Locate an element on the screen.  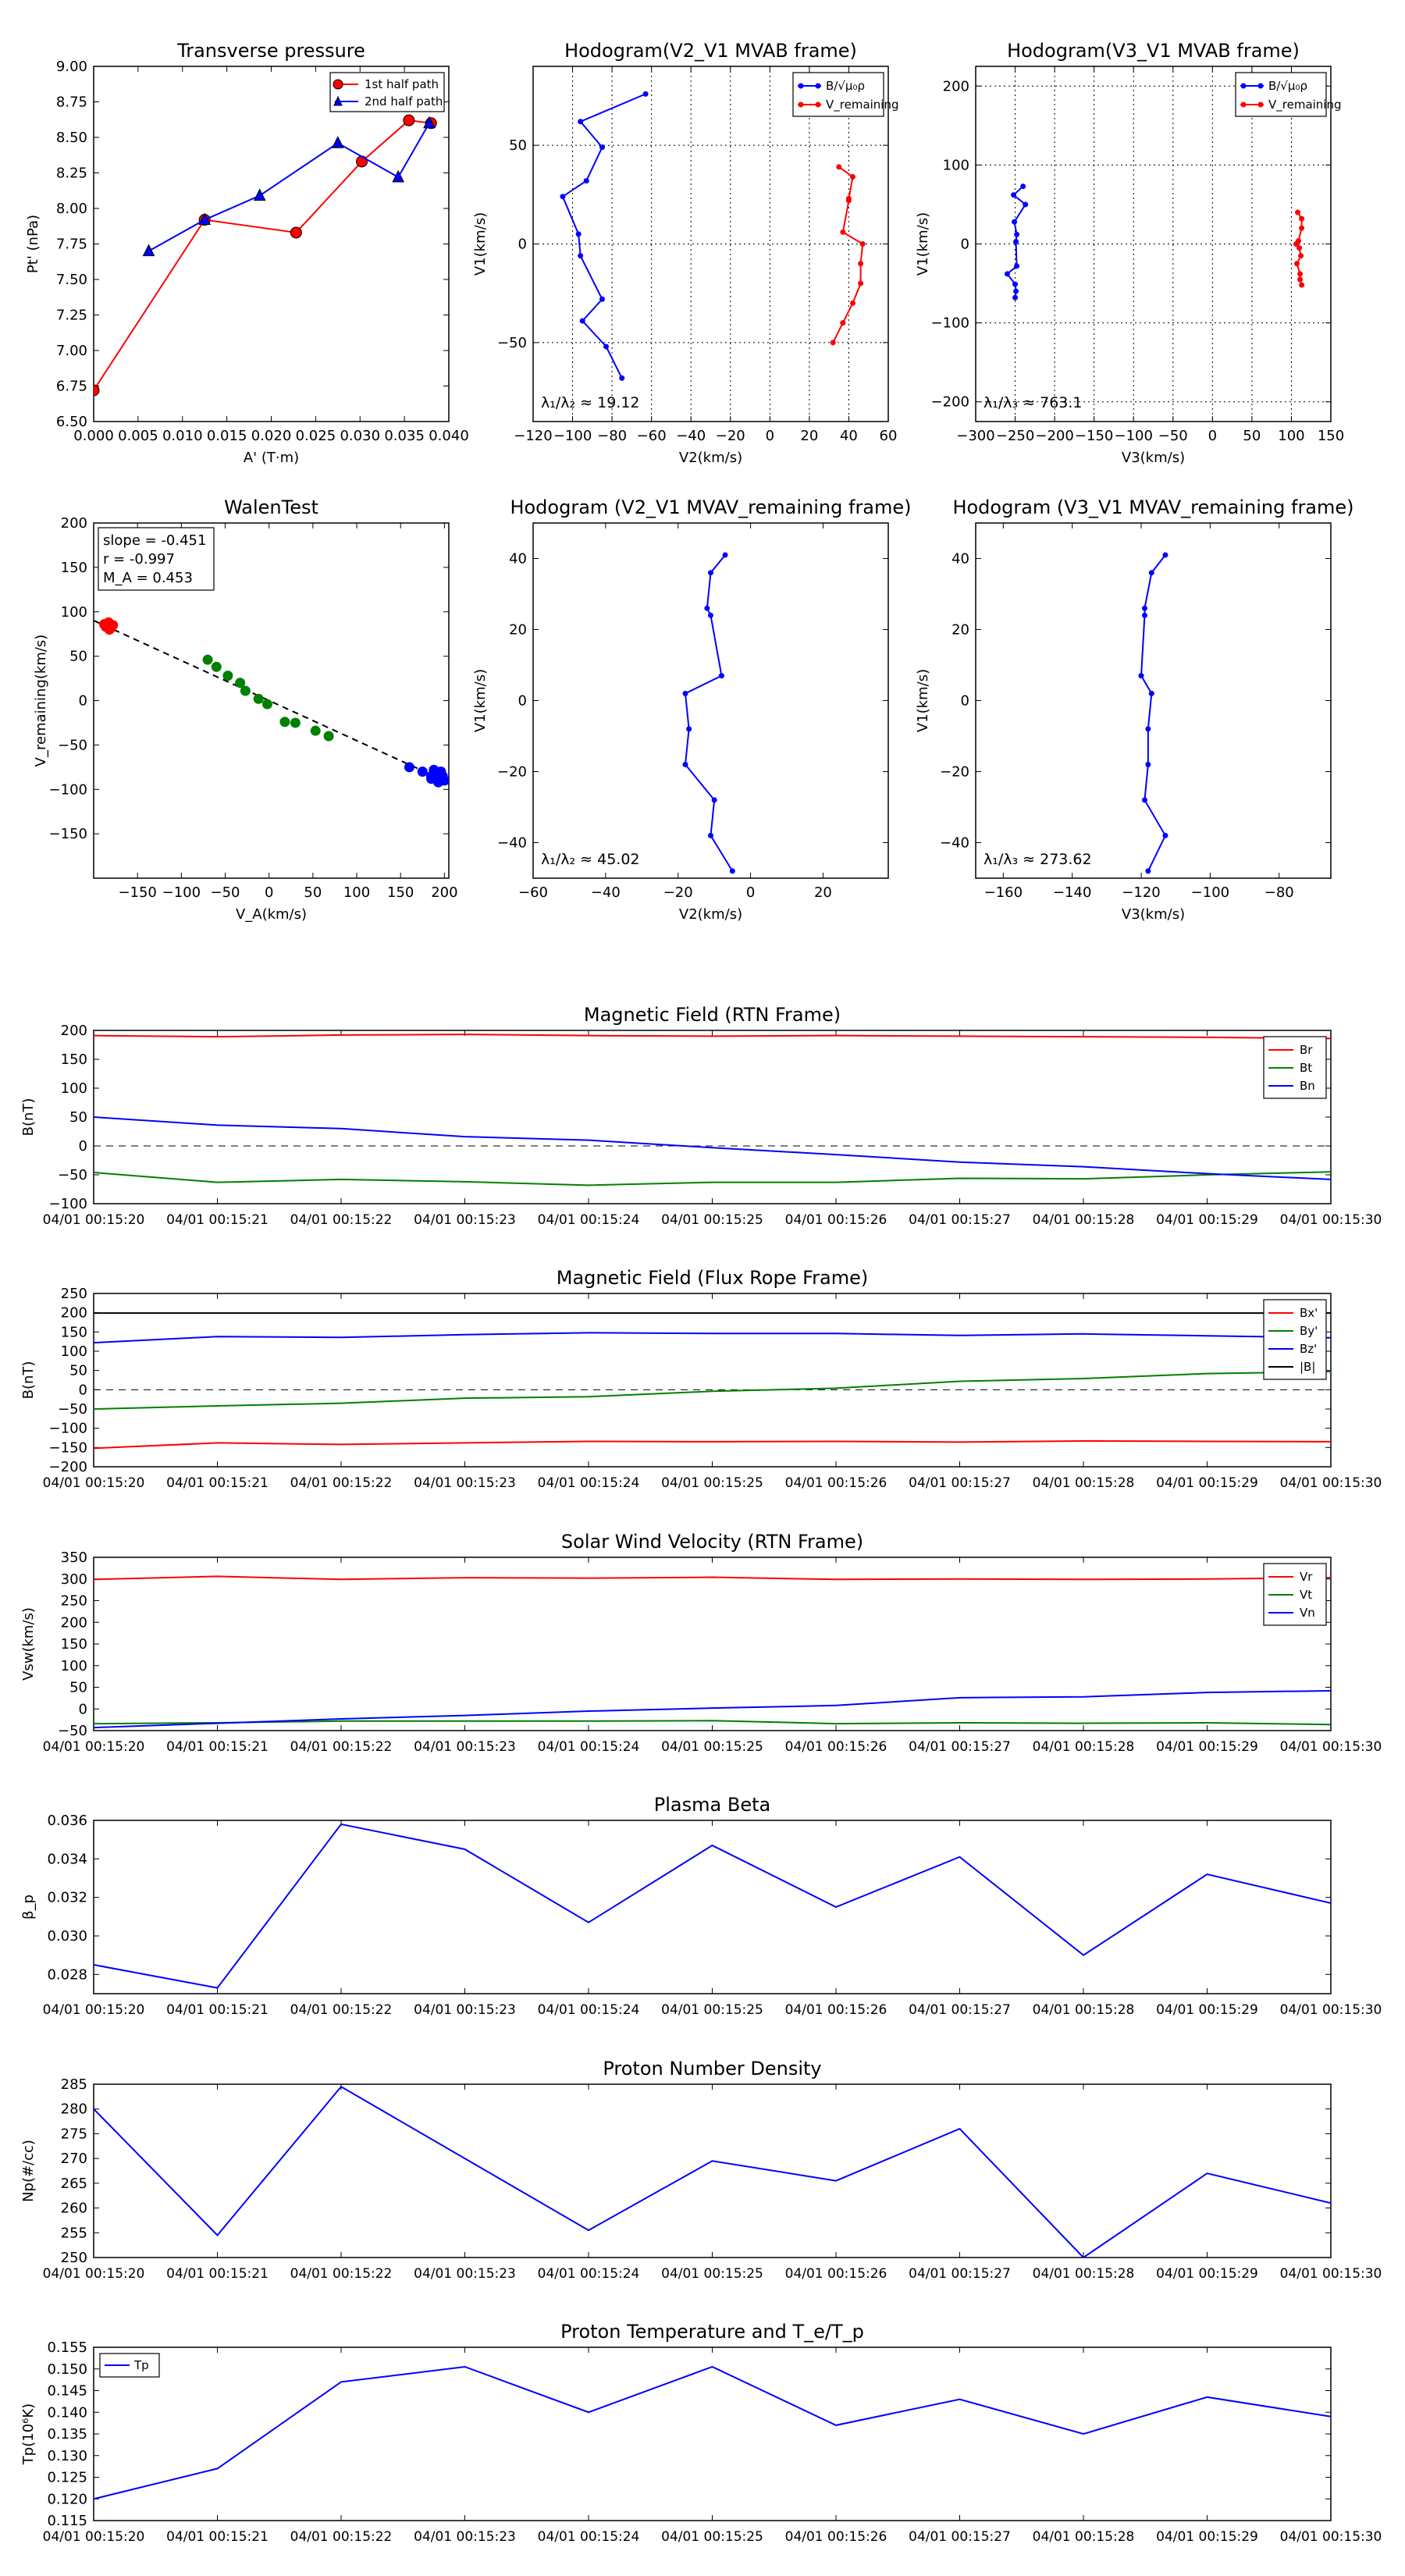
legend-label: Bn is located at coordinates (1307, 1086).